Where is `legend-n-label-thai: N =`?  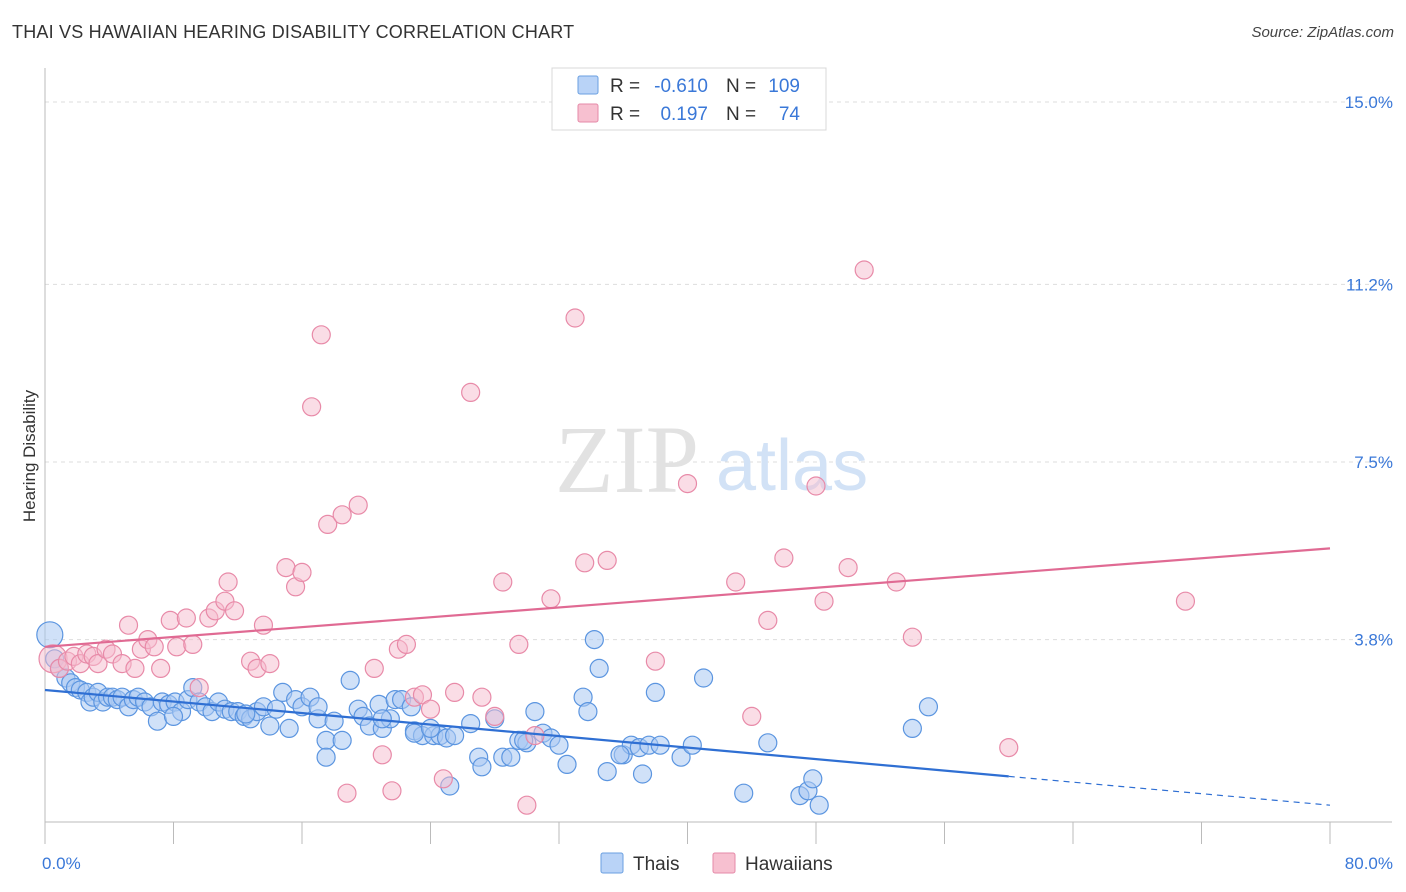 legend-n-label-thai: N = is located at coordinates (741, 86).